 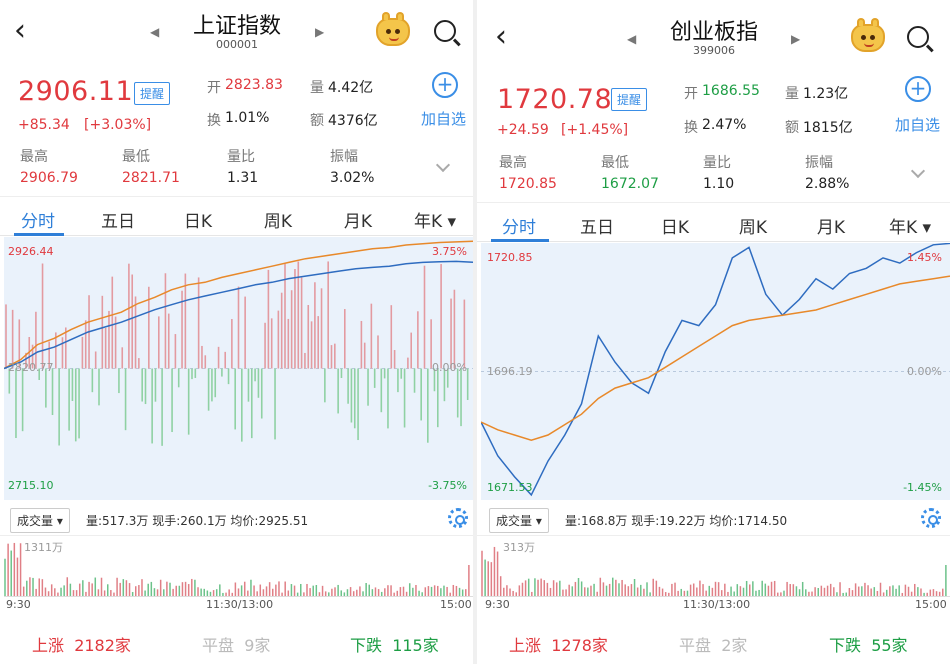 What do you see at coordinates (49, 178) in the screenshot?
I see `high-value: 2906.79` at bounding box center [49, 178].